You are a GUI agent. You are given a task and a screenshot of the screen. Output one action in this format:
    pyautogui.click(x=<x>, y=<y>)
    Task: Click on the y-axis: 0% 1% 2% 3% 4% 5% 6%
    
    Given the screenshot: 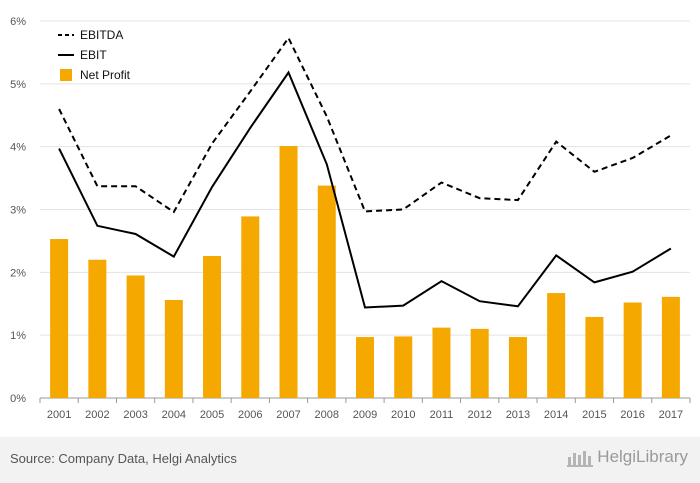 What is the action you would take?
    pyautogui.click(x=18, y=210)
    